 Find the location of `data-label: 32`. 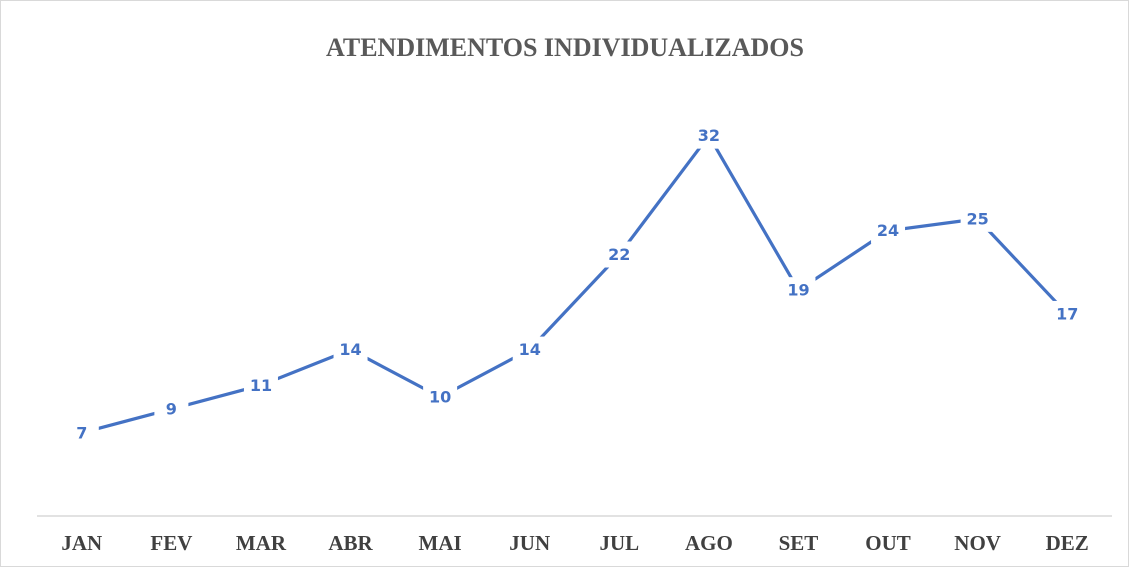

data-label: 32 is located at coordinates (709, 135).